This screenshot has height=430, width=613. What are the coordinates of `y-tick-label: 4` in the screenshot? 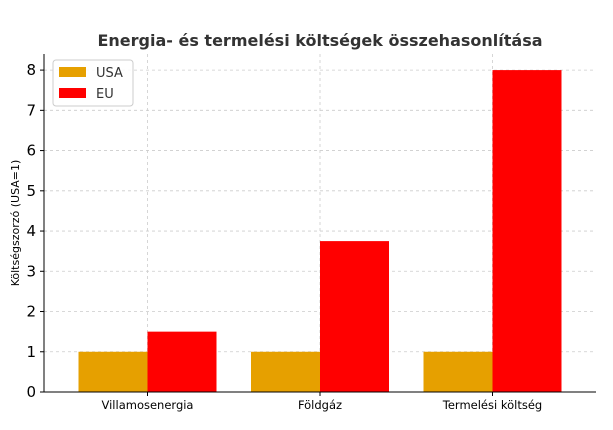 It's located at (31, 231).